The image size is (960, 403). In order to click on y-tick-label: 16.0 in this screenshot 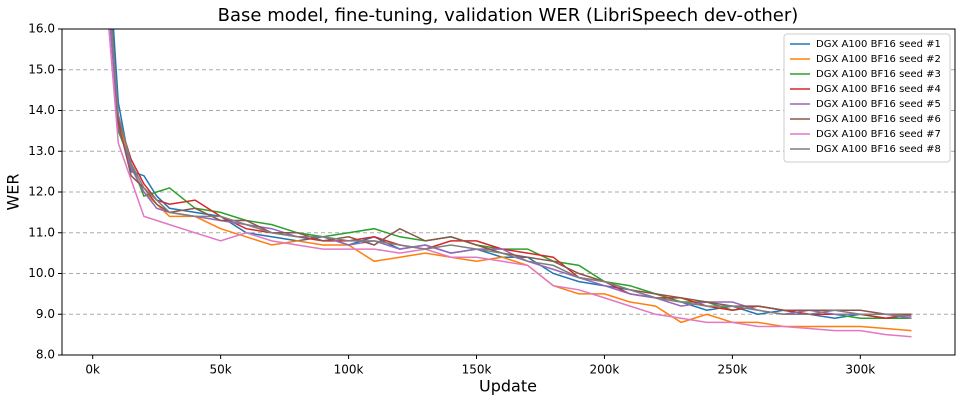, I will do `click(41, 29)`.